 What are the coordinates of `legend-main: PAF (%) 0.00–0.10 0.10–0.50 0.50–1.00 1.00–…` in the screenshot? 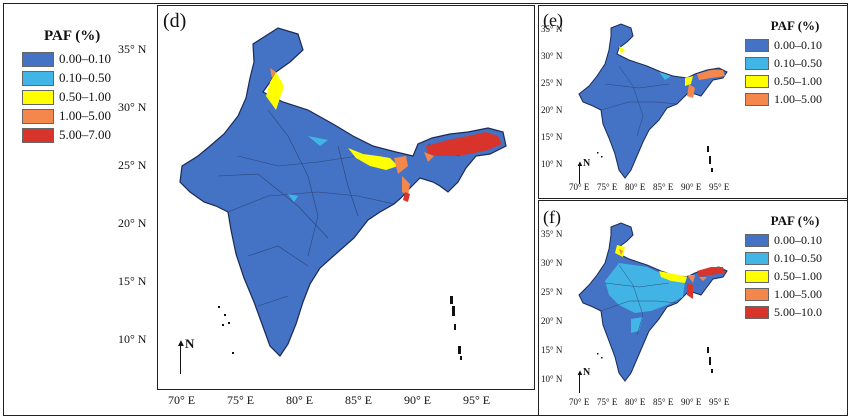 It's located at (77, 87).